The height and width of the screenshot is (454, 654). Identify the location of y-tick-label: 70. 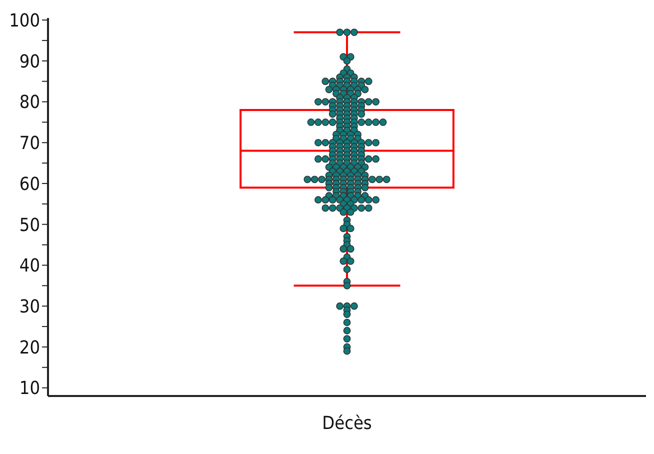
(29, 143).